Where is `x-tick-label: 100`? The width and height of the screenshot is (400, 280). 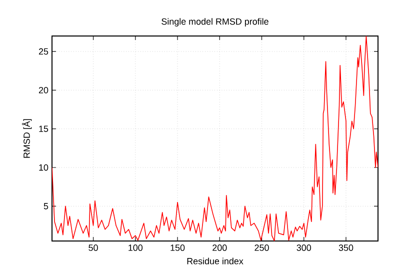
x-tick-label: 100 is located at coordinates (135, 247).